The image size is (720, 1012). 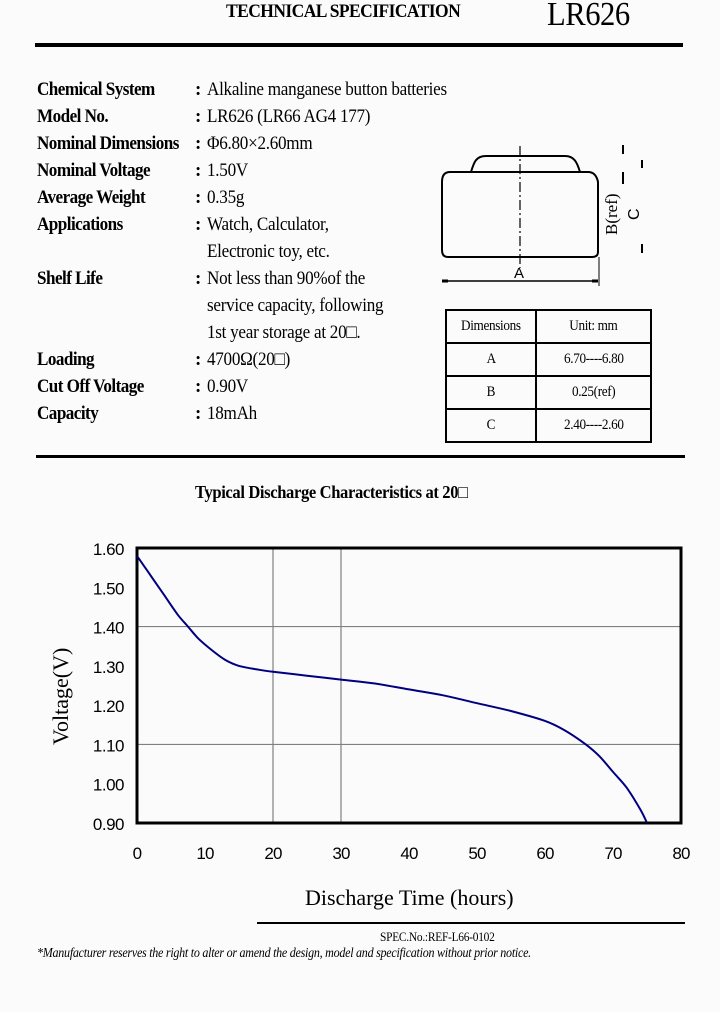 I want to click on table-header-dimensions: Dimensions, so click(x=491, y=326).